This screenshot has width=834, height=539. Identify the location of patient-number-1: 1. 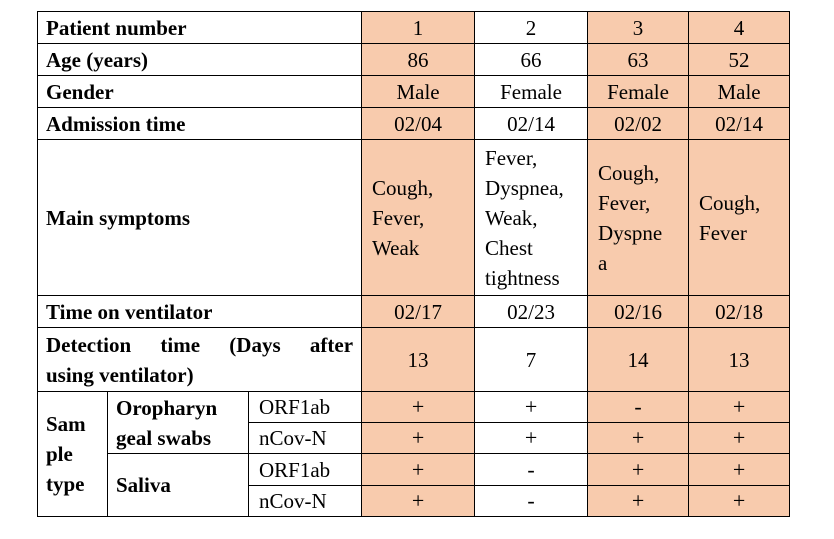
(418, 27).